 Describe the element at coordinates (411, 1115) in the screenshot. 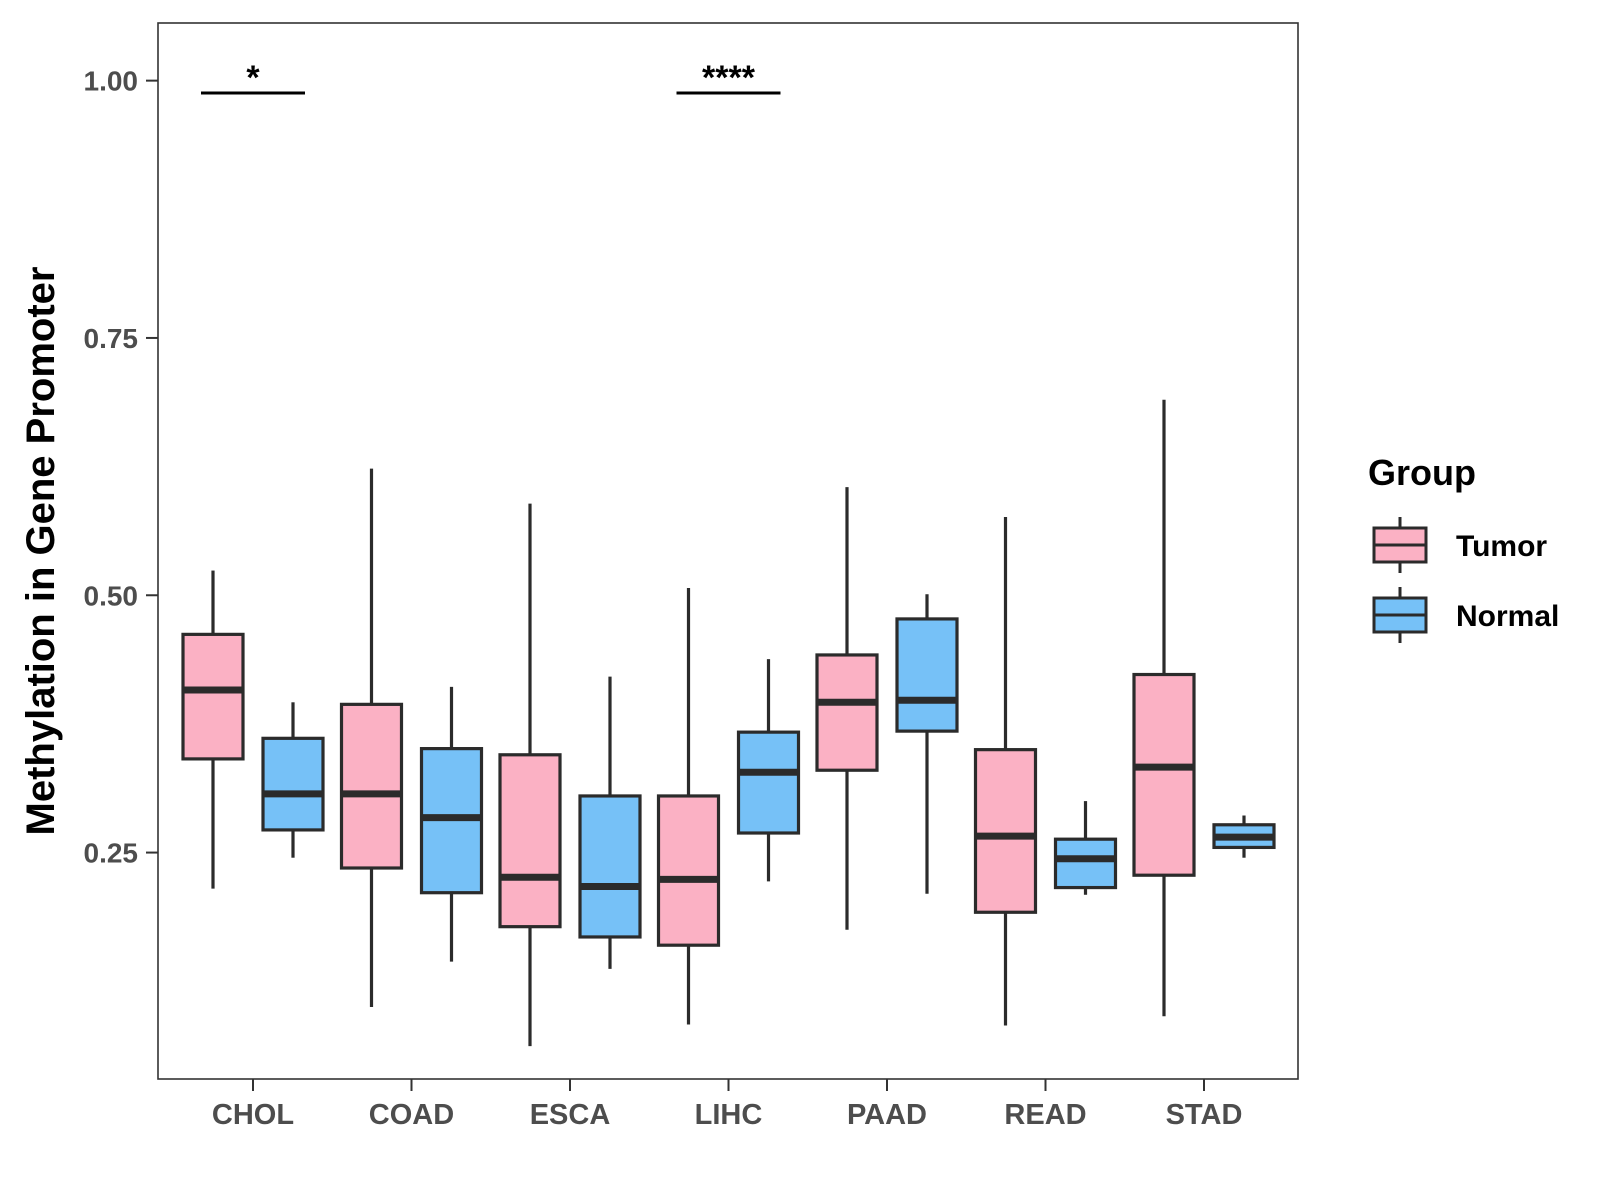

I see `x-tick-label: COAD` at that location.